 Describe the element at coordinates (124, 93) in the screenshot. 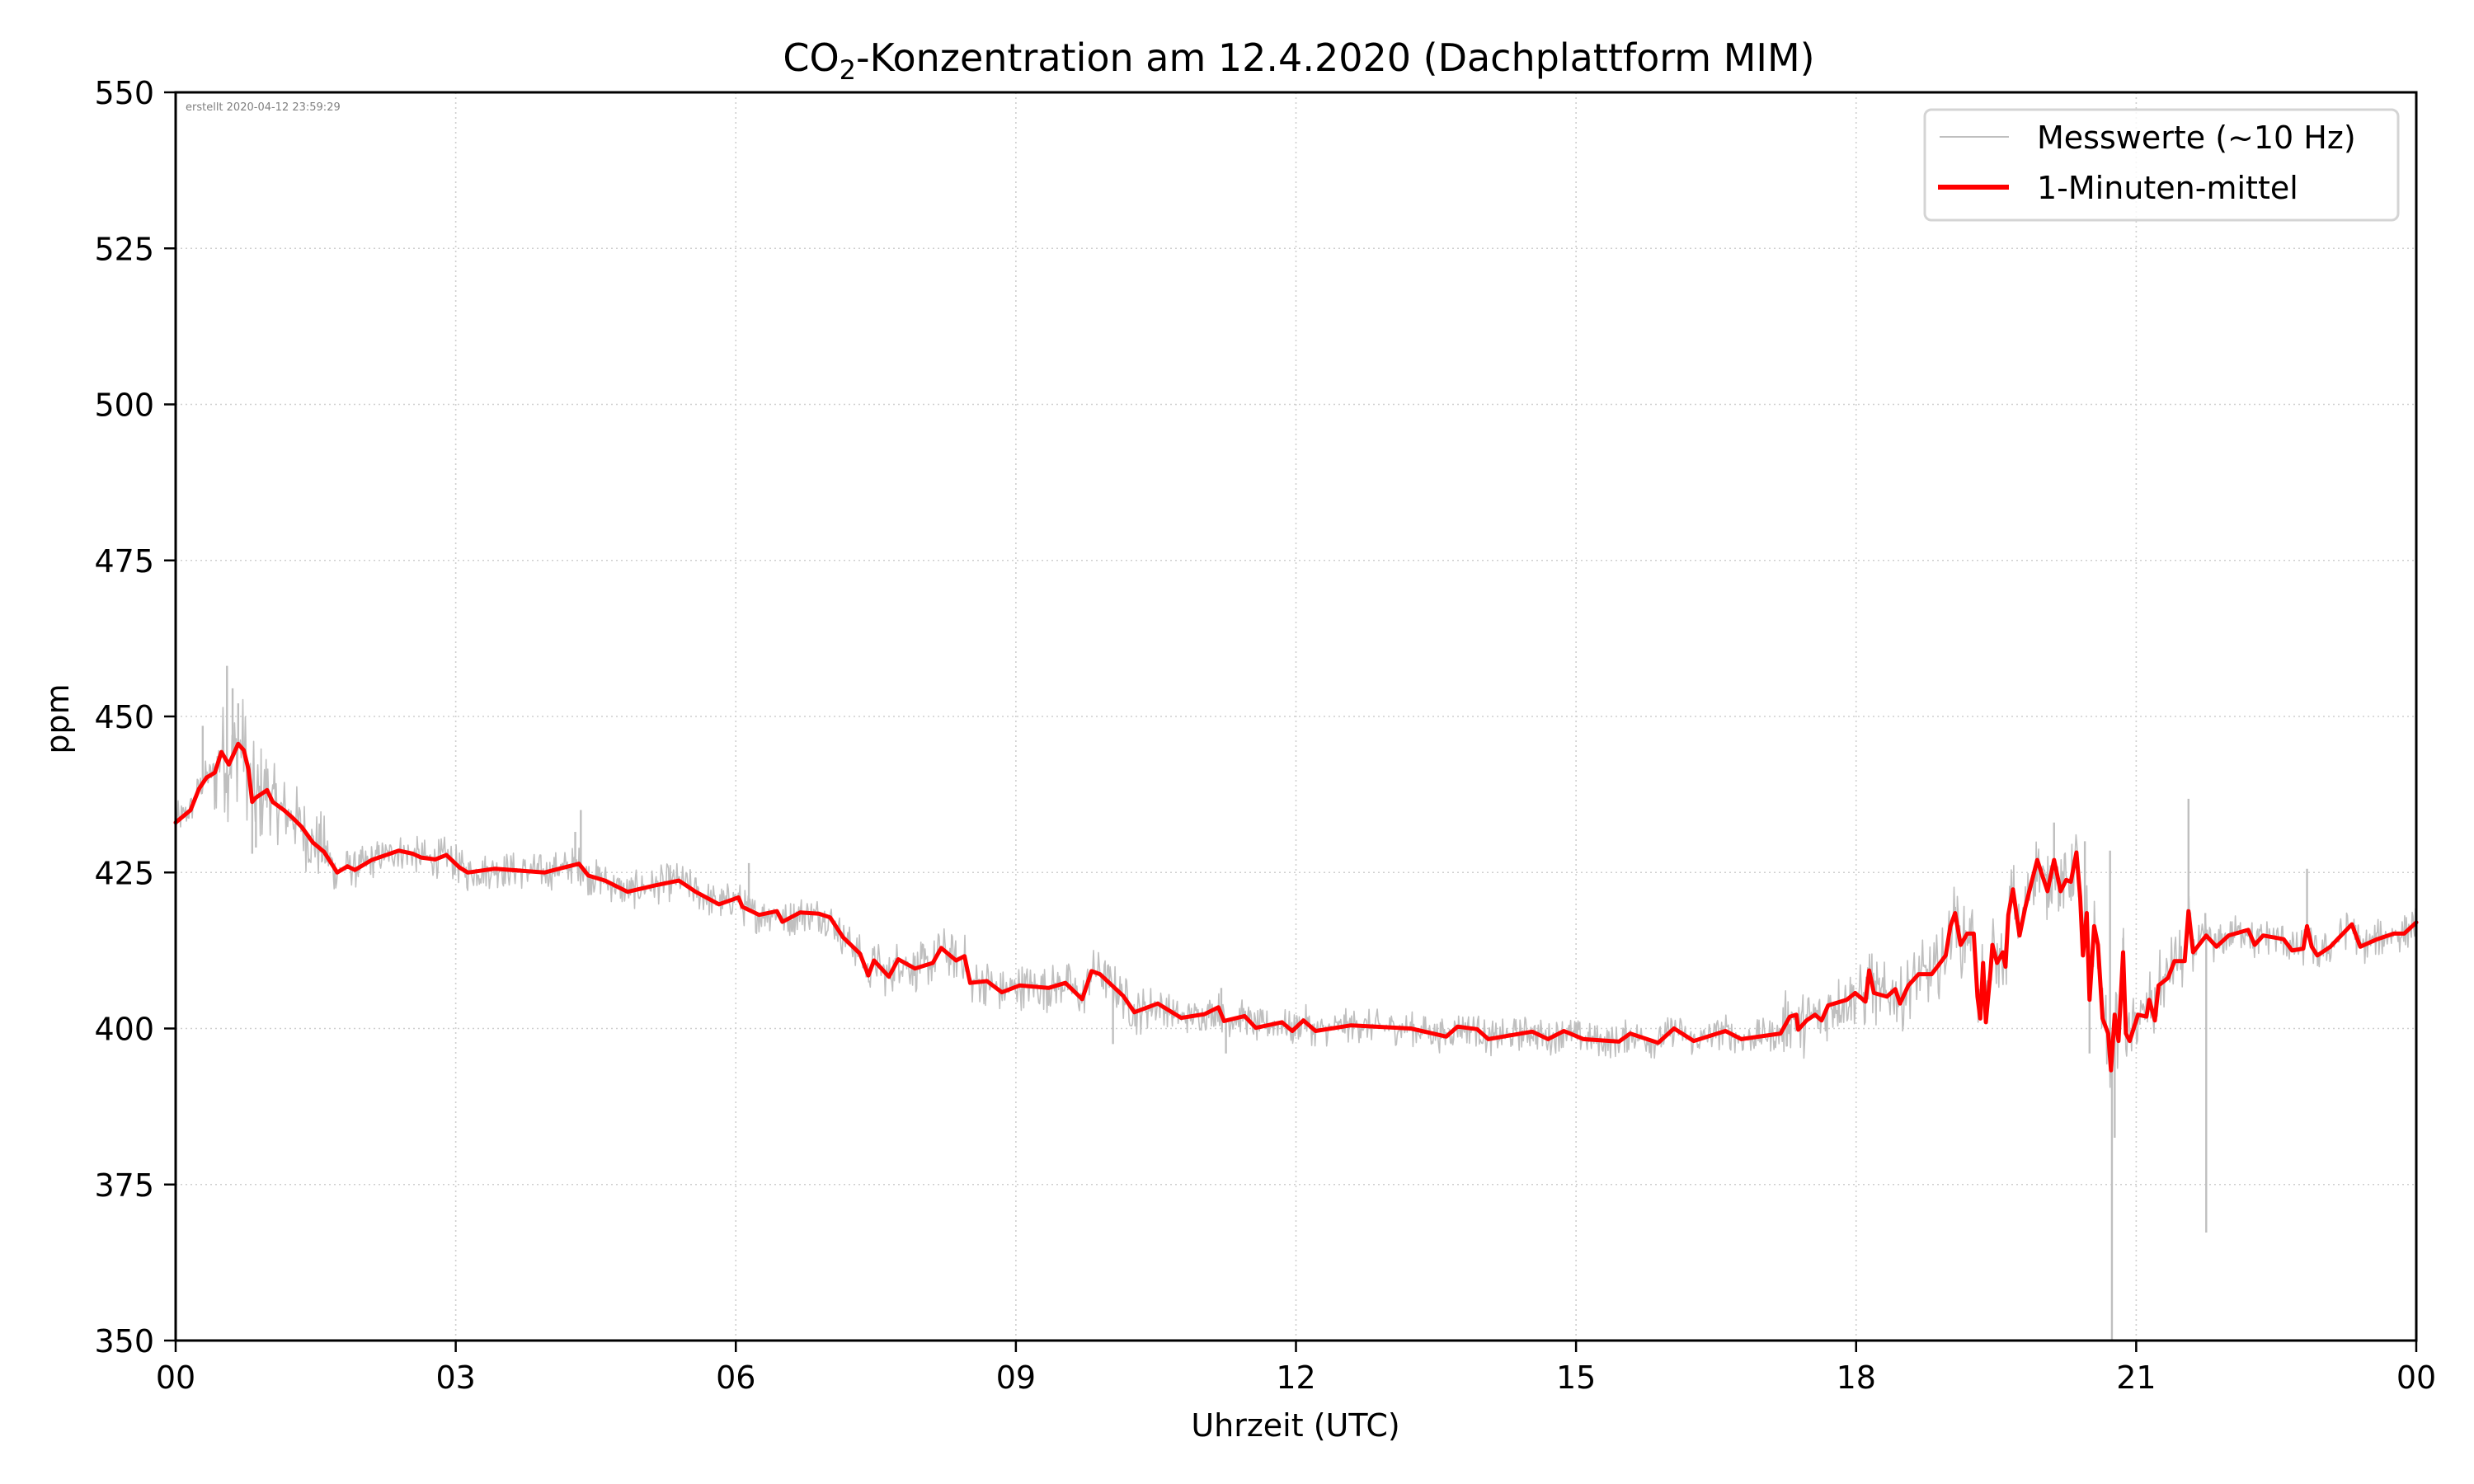

I see `y-tick-label: 550` at that location.